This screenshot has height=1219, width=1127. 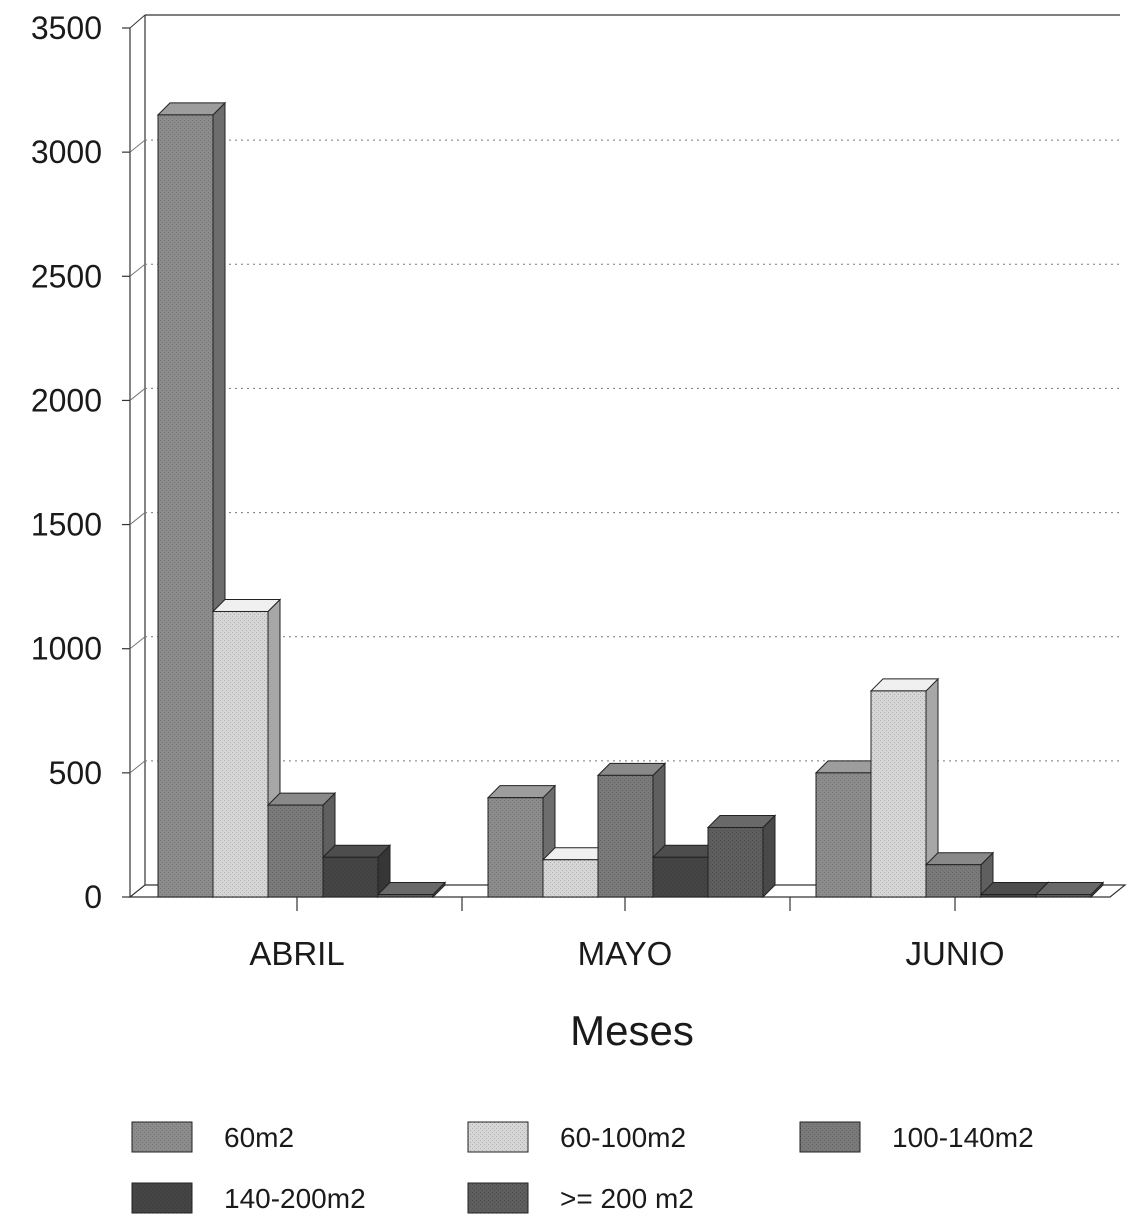 What do you see at coordinates (75, 773) in the screenshot?
I see `y-tick-label: 500` at bounding box center [75, 773].